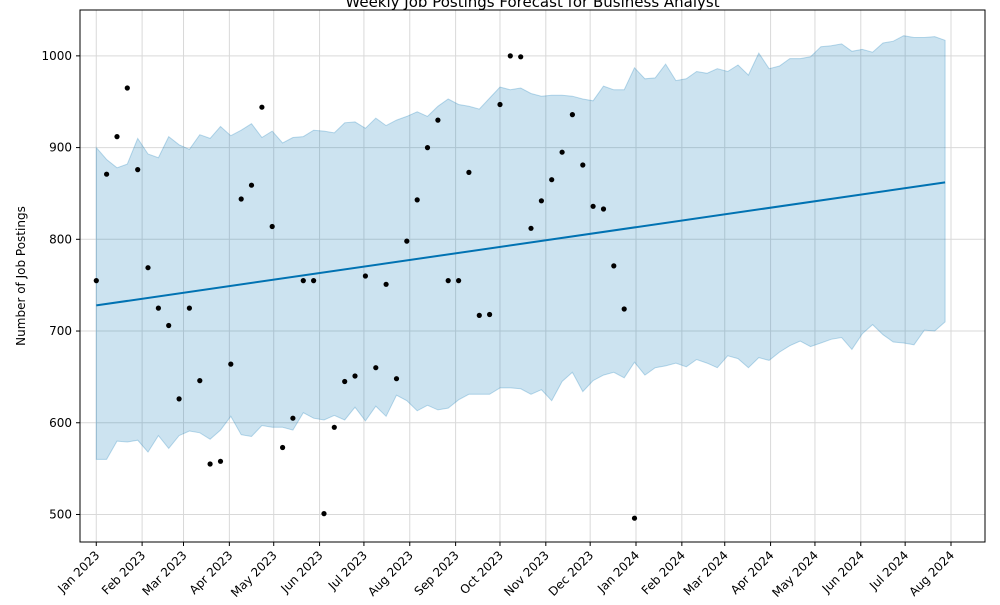 This screenshot has height=605, width=1000. What do you see at coordinates (60, 331) in the screenshot?
I see `y-tick-label: 700` at bounding box center [60, 331].